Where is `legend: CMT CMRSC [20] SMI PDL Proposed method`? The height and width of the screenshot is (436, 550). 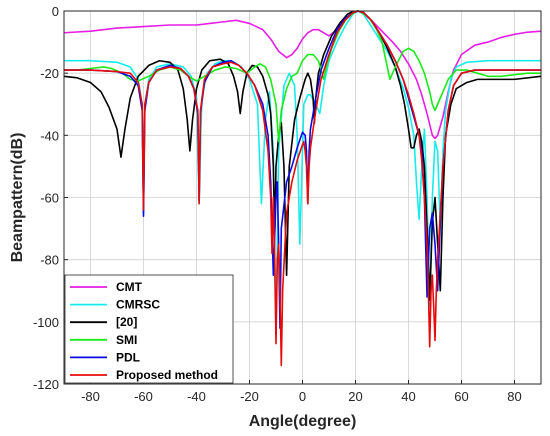
legend: CMT CMRSC [20] SMI PDL Proposed method is located at coordinates (149, 329).